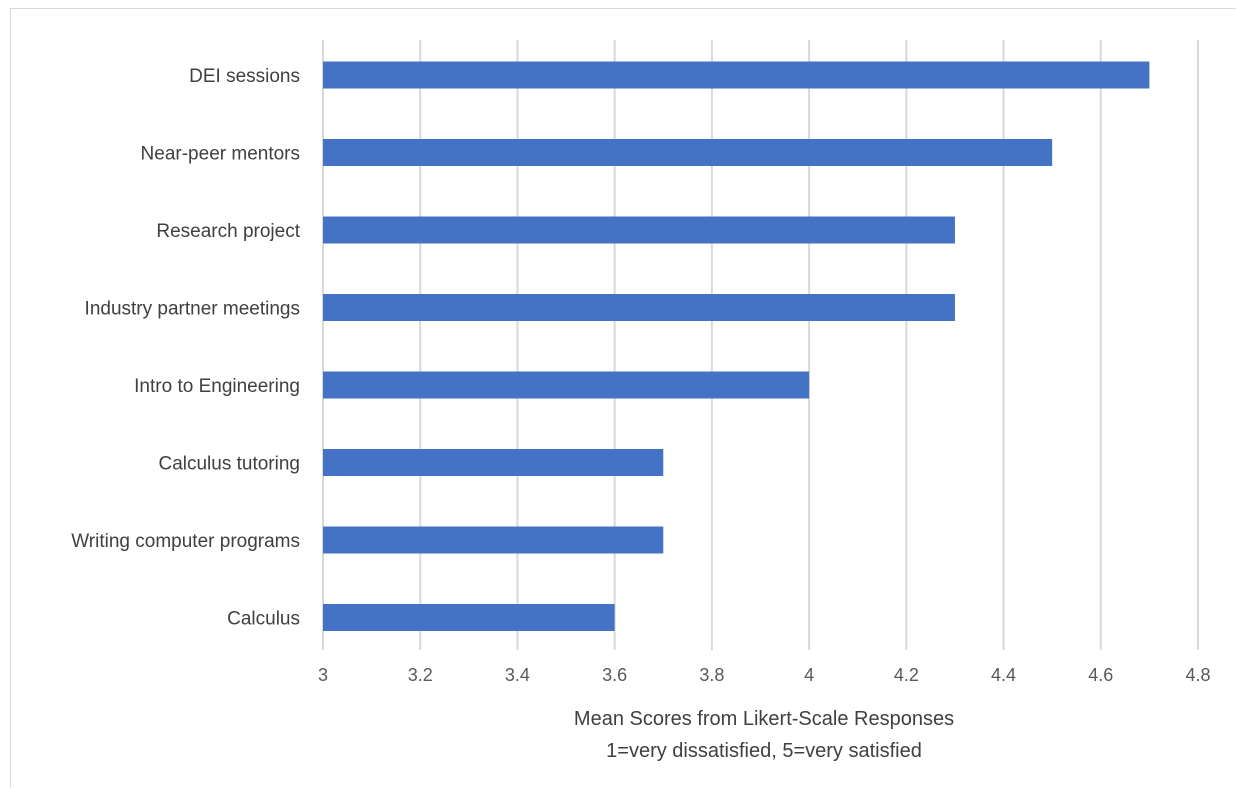 The image size is (1237, 789). What do you see at coordinates (1100, 675) in the screenshot?
I see `x-tick-label: 4.6` at bounding box center [1100, 675].